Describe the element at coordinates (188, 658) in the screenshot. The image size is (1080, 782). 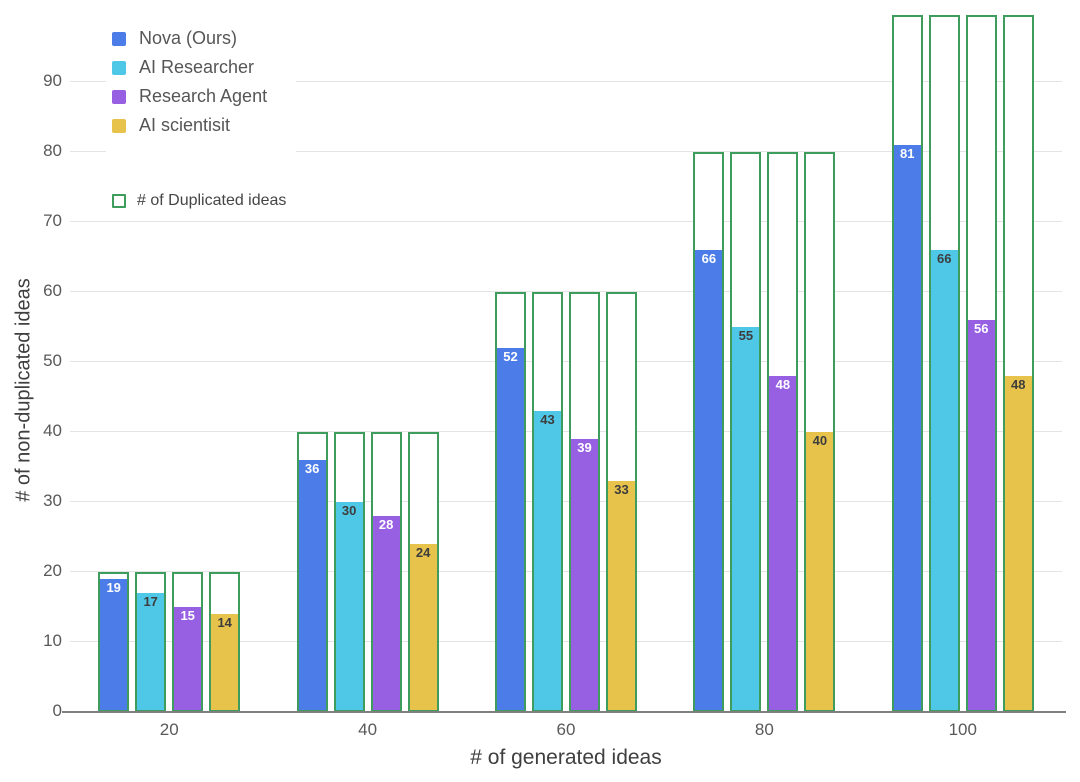
I see `bar-fill-20-series2: 15` at that location.